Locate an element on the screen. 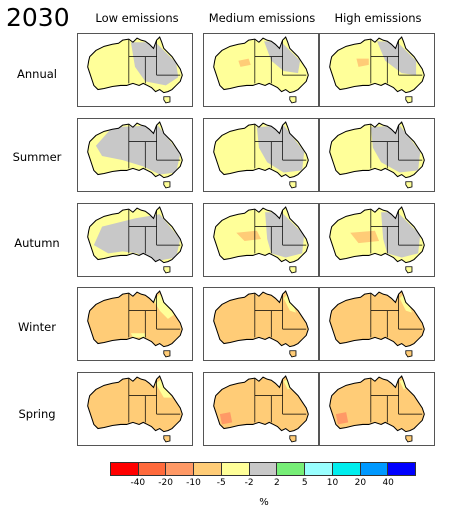  map-panel-annual-med is located at coordinates (261, 70).